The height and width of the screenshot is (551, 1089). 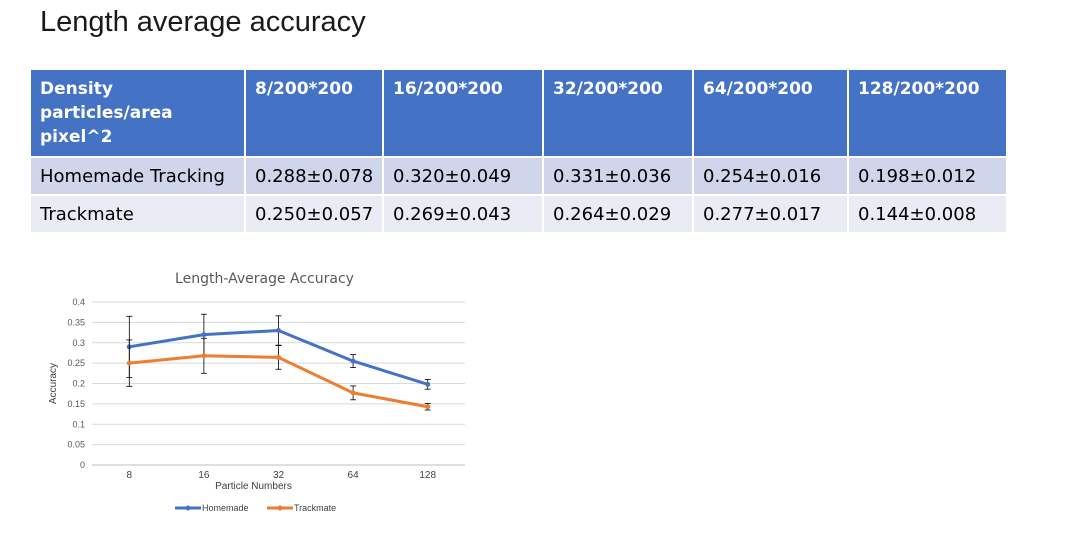 What do you see at coordinates (78, 343) in the screenshot?
I see `y-tick-label: 0.3` at bounding box center [78, 343].